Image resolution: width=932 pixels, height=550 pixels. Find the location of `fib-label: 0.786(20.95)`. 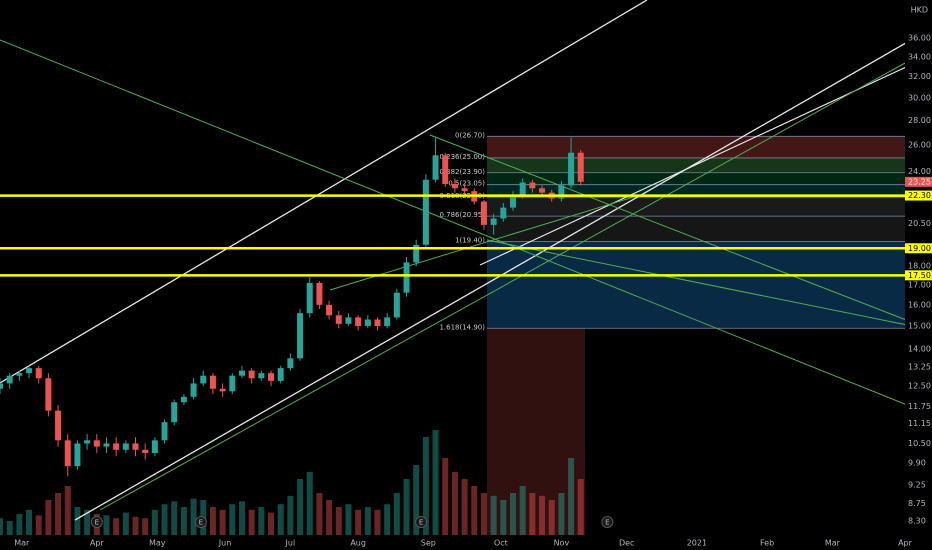

fib-label: 0.786(20.95) is located at coordinates (462, 215).